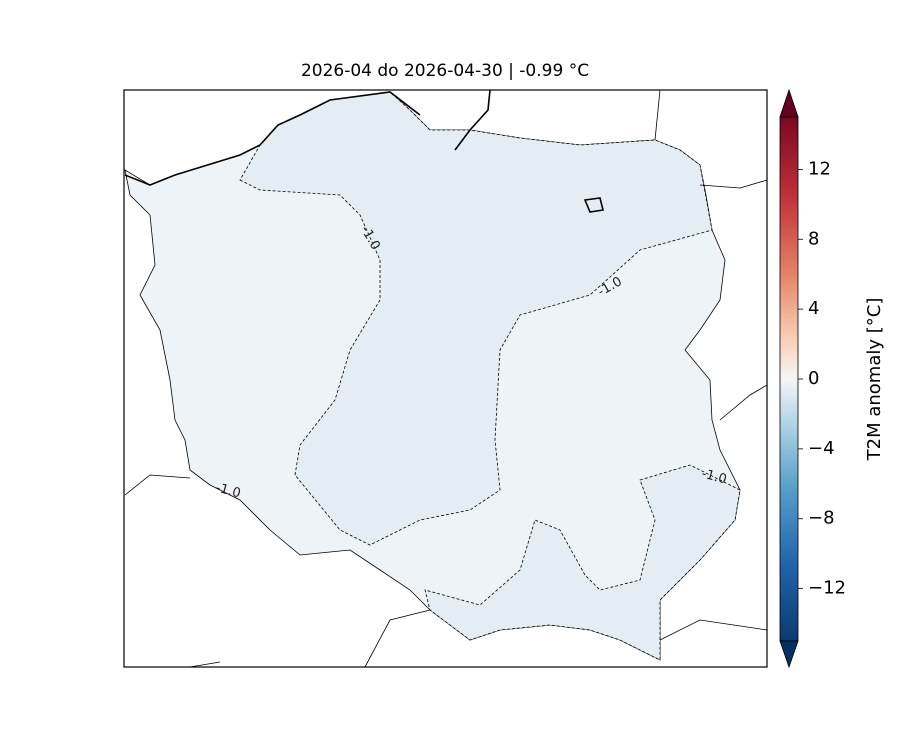  What do you see at coordinates (813, 238) in the screenshot?
I see `colorbar-tick-label: 8` at bounding box center [813, 238].